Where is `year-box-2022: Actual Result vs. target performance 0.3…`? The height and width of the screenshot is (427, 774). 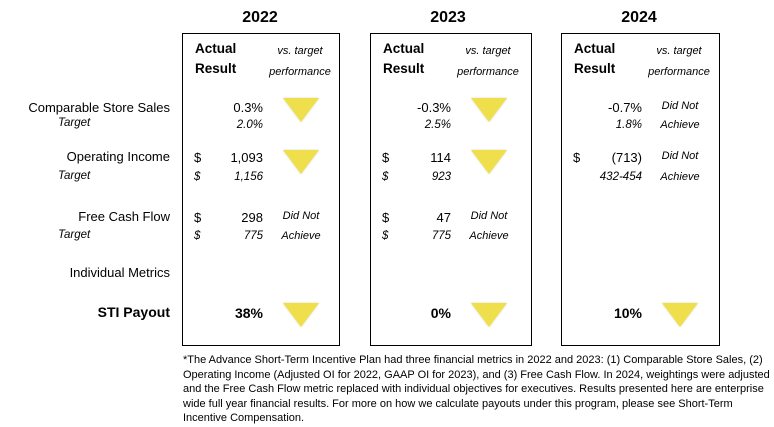 year-box-2022: Actual Result vs. target performance 0.3… is located at coordinates (261, 189).